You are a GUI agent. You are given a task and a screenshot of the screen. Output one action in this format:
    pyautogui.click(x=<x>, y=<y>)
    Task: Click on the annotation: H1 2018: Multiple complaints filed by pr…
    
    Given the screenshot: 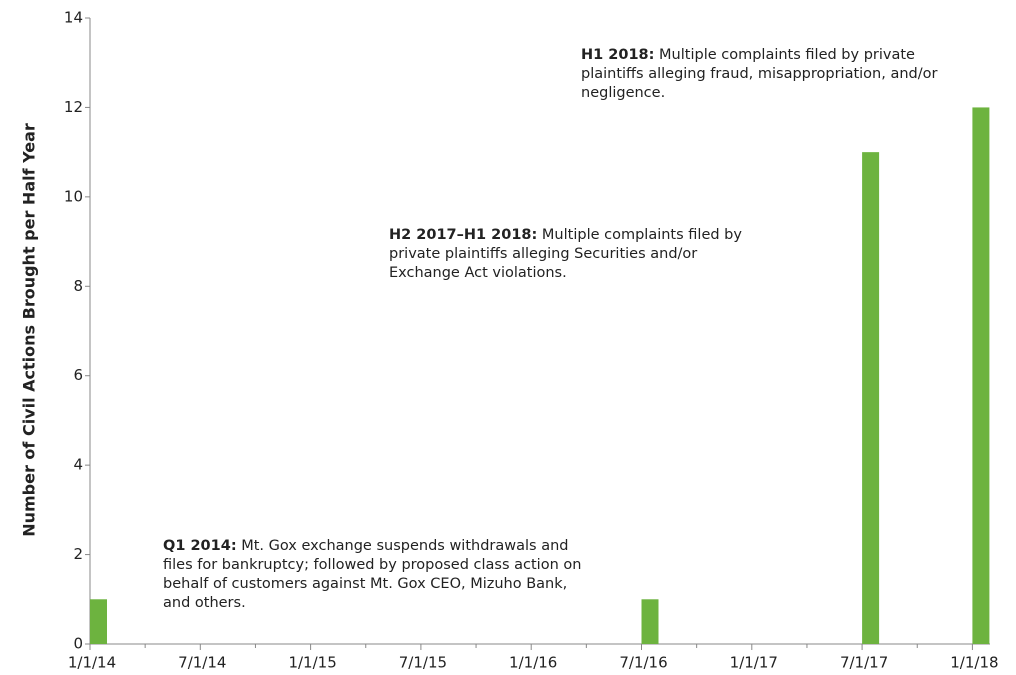 What is the action you would take?
    pyautogui.click(x=767, y=74)
    